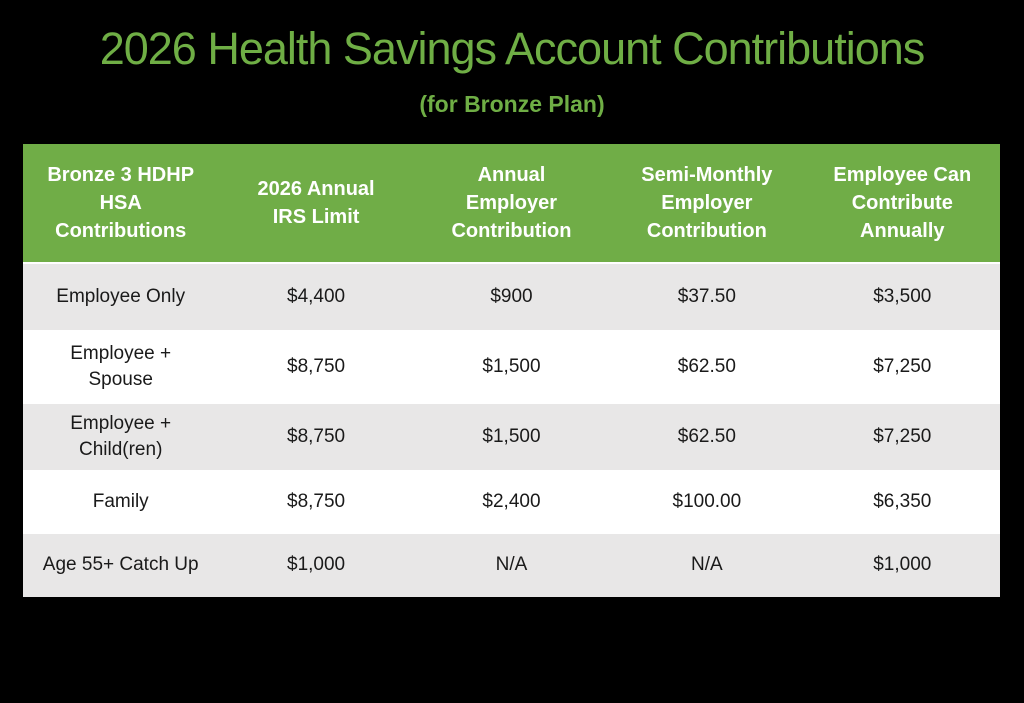 Image resolution: width=1024 pixels, height=703 pixels. Describe the element at coordinates (707, 203) in the screenshot. I see `col-header-semi-monthly-employer-contribution: Semi-Monthly Employer Contribution` at that location.